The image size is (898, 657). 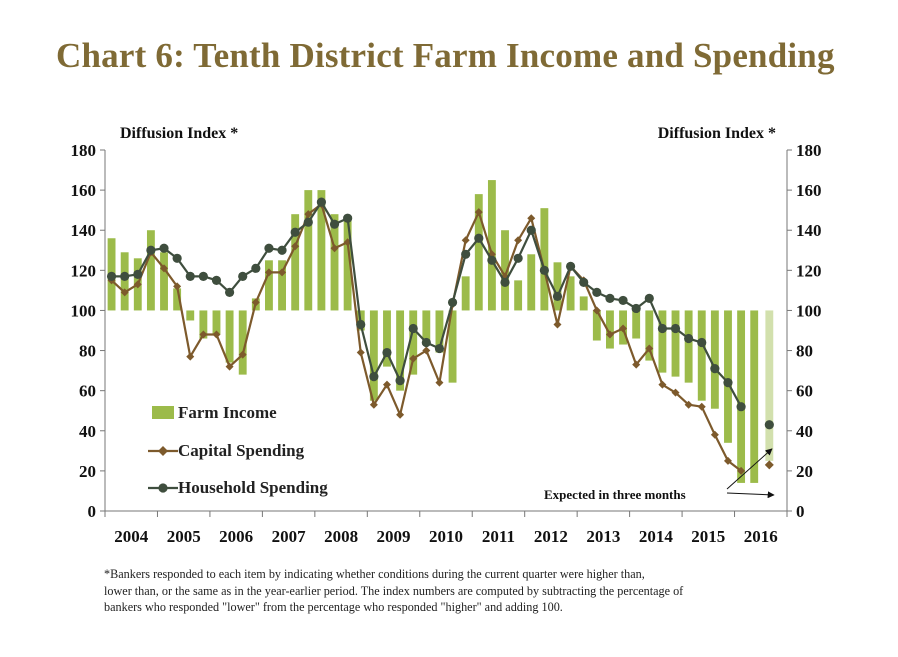 What do you see at coordinates (179, 133) in the screenshot?
I see `y-axis-label-left: Diffusion Index *` at bounding box center [179, 133].